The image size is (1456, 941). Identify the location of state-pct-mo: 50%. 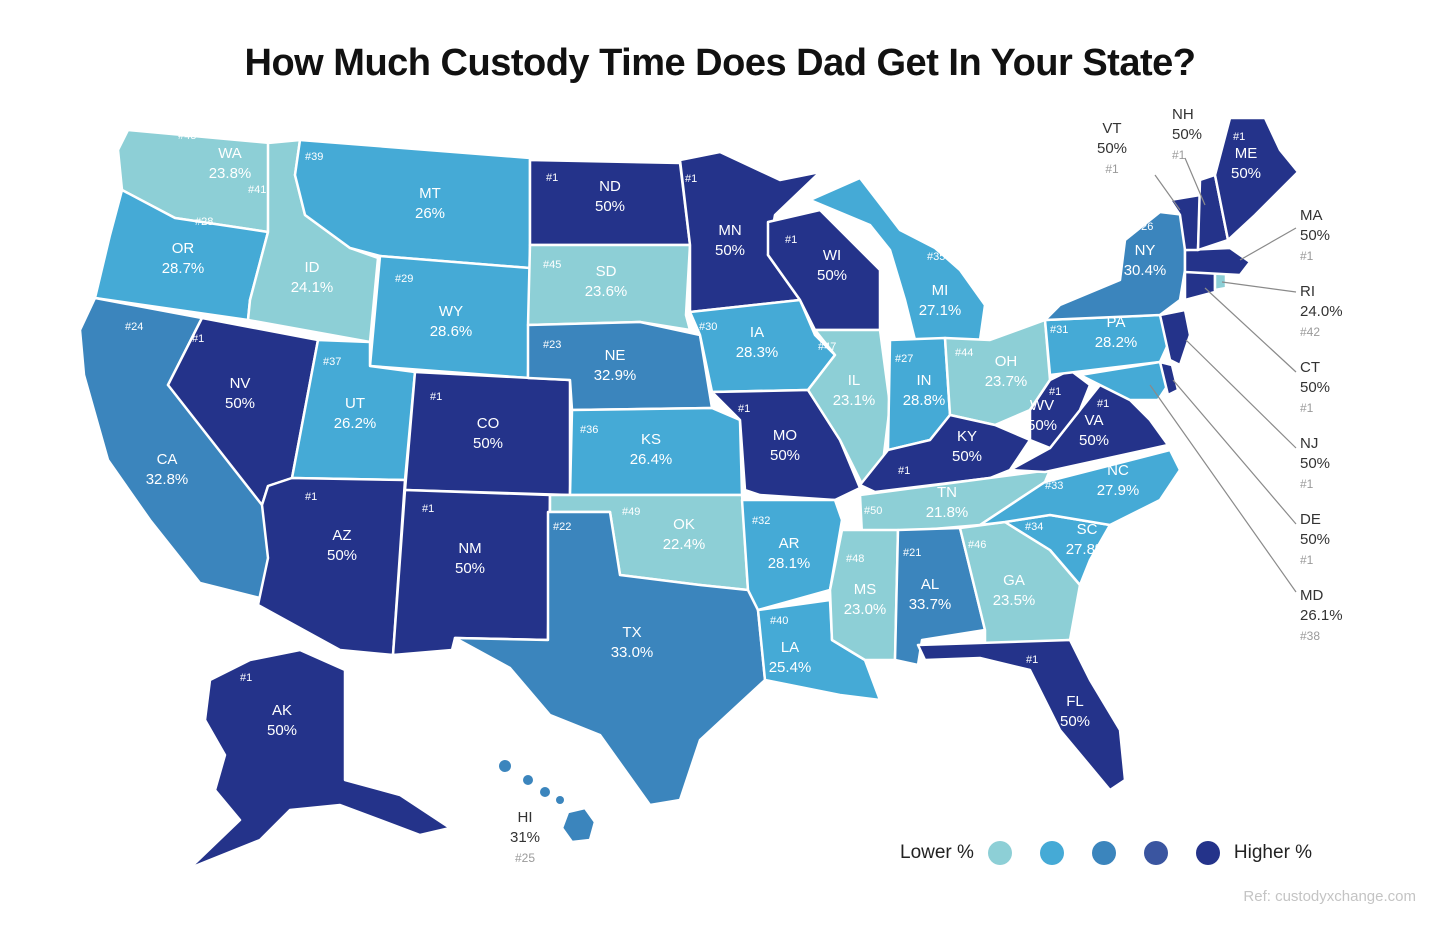
(785, 455).